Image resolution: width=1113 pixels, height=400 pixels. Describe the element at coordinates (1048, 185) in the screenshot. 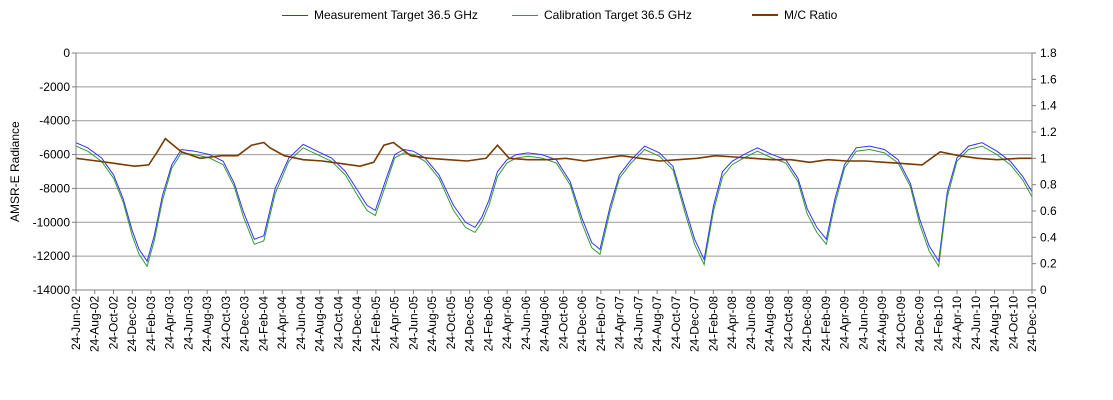

I see `y2-tick-label: 0.8` at that location.